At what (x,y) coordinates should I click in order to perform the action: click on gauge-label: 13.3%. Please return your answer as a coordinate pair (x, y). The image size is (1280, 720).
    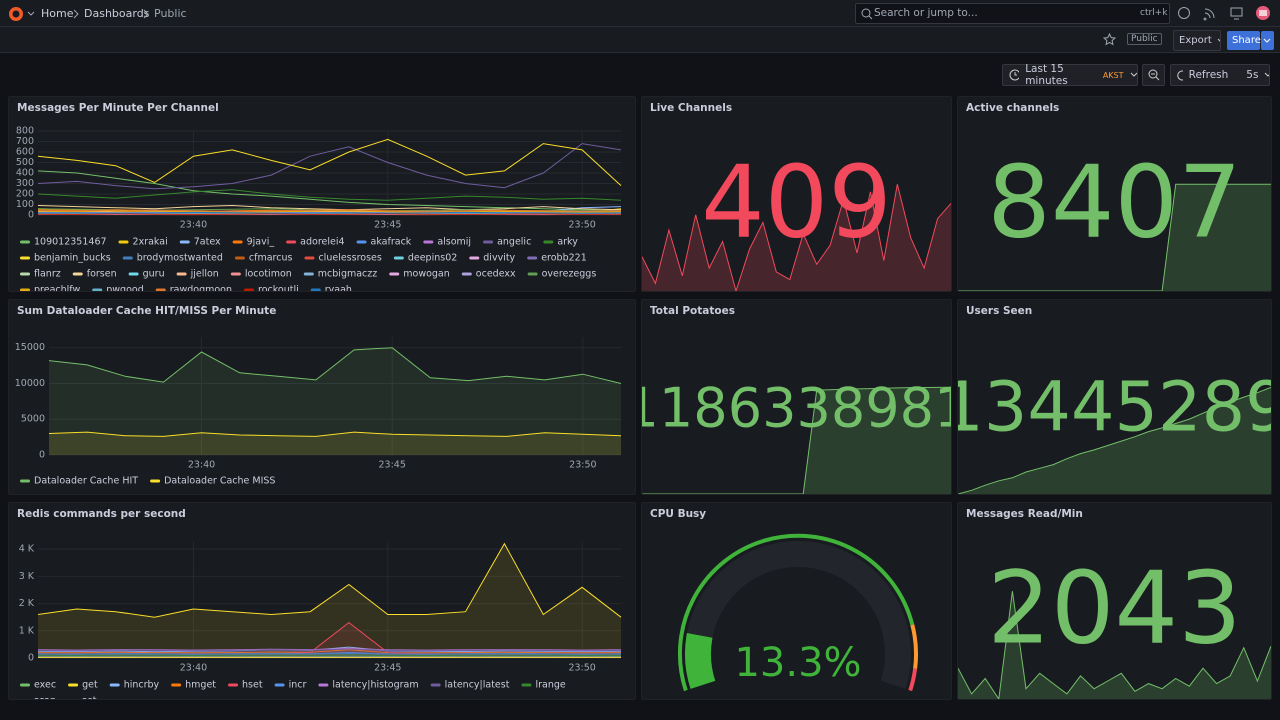
    Looking at the image, I should click on (797, 663).